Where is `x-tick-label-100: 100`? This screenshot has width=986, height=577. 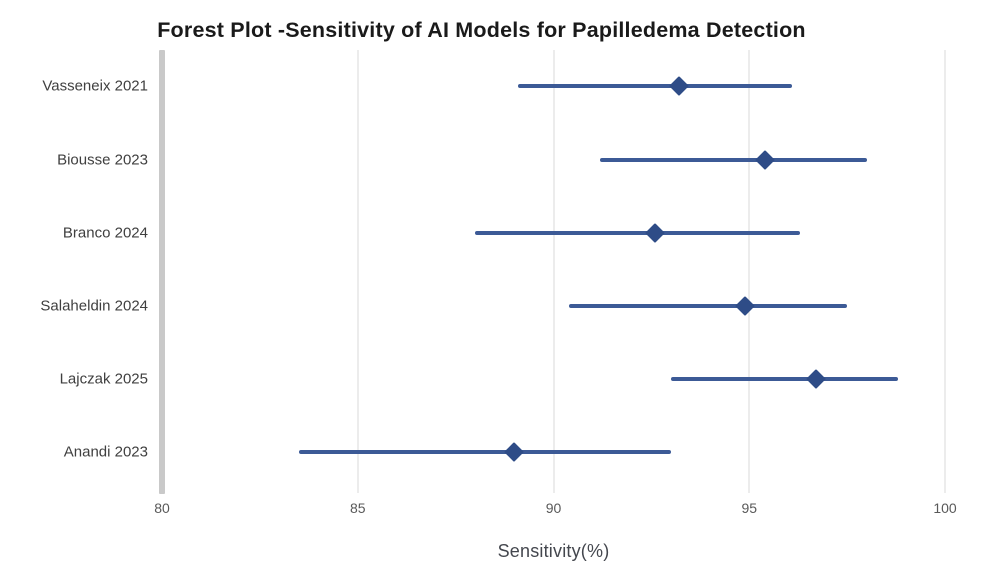
x-tick-label-100: 100 is located at coordinates (945, 508).